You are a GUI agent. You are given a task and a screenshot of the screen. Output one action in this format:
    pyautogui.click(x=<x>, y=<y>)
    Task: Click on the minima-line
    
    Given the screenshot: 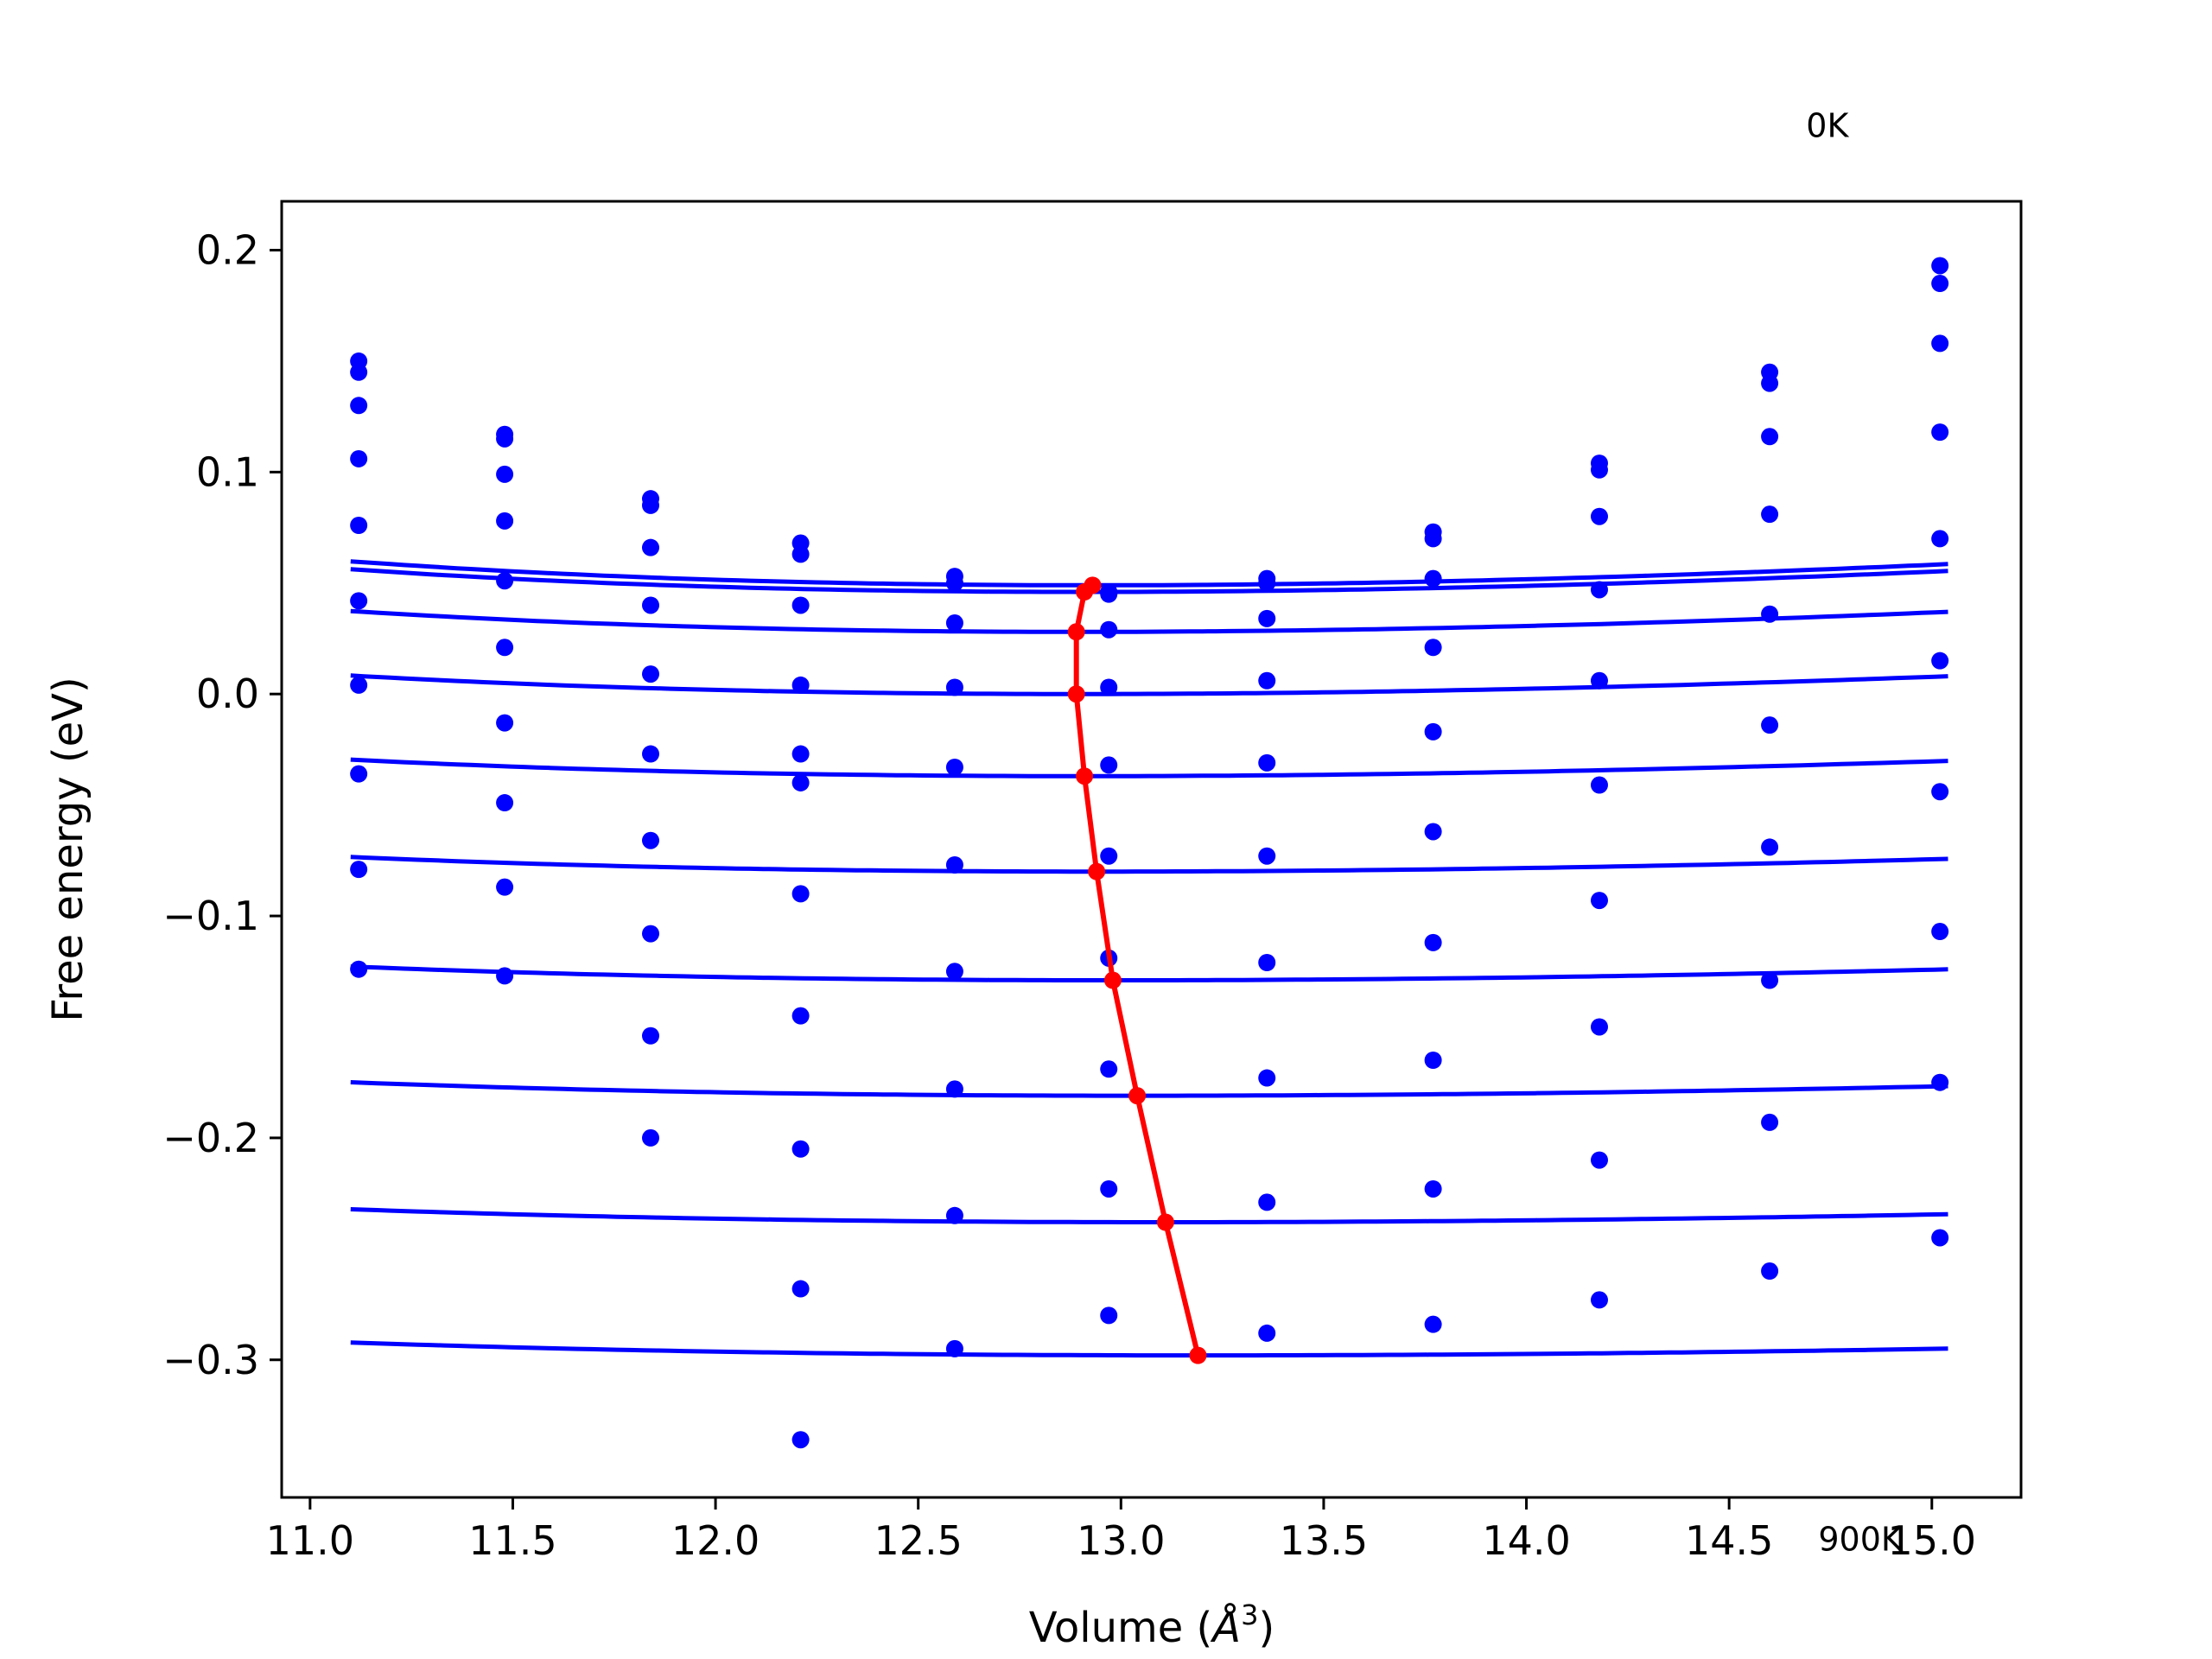 What is the action you would take?
    pyautogui.click(x=1137, y=970)
    